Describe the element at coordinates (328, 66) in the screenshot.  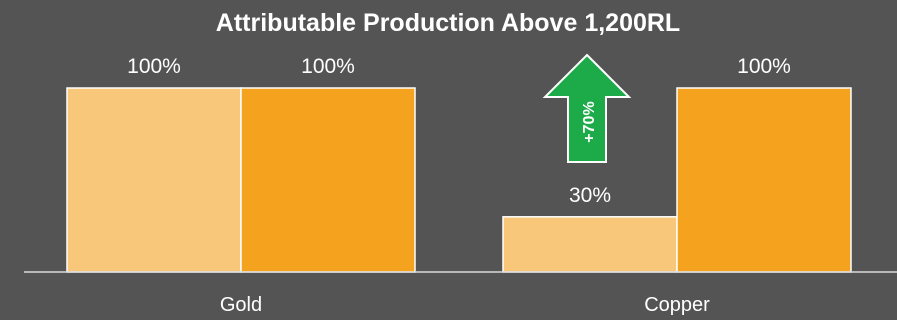
I see `data-label-gold-2: 100%` at that location.